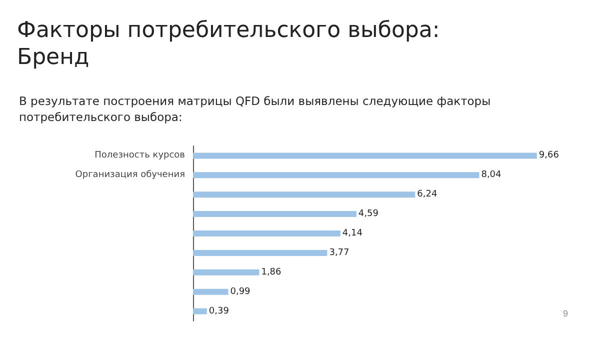 This screenshot has height=339, width=589. I want to click on y-tick-label: Полезность курсов, so click(139, 155).